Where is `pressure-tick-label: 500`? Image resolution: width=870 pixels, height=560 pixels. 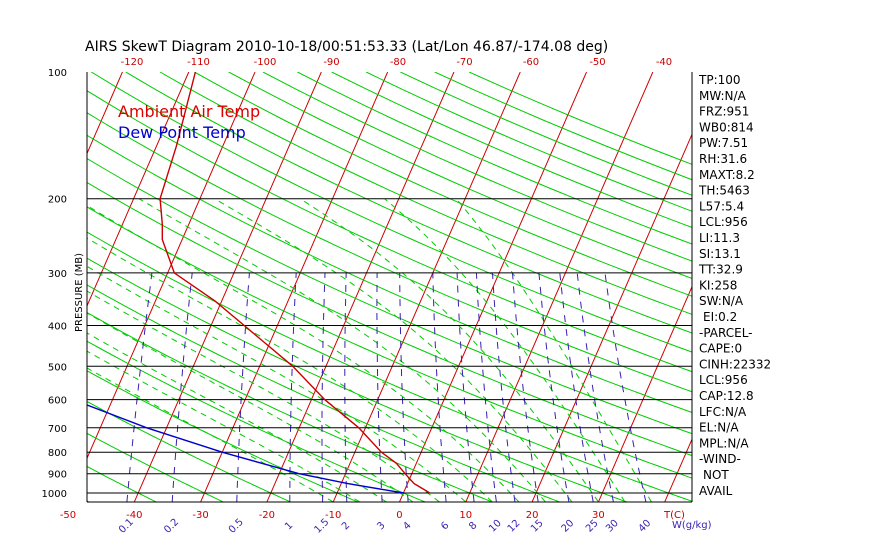 pressure-tick-label: 500 is located at coordinates (57, 367).